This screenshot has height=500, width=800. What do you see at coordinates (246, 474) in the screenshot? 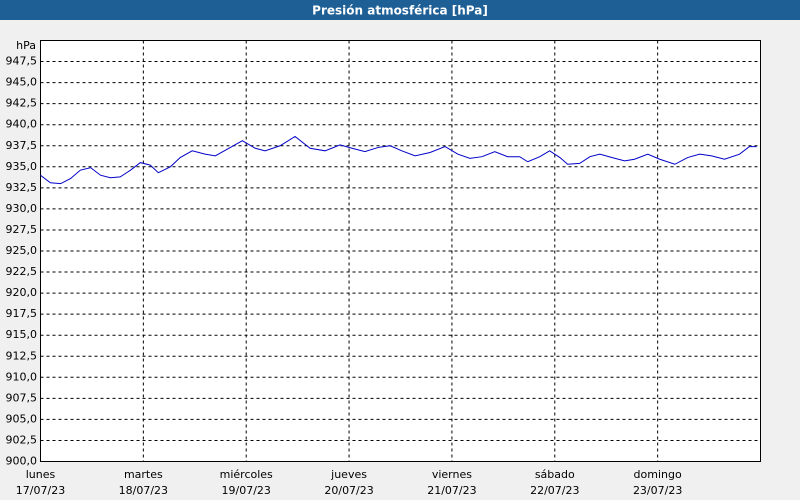
I see `x-tick-label: miércoles` at bounding box center [246, 474].